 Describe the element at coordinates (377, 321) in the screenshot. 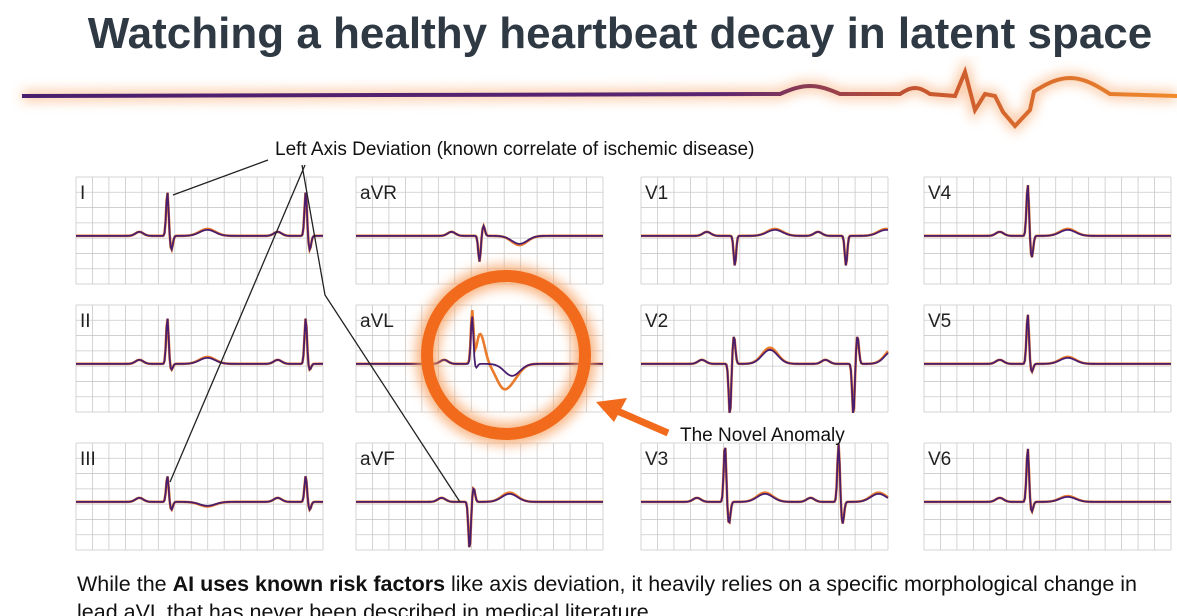

I see `lead-label: aVL` at that location.